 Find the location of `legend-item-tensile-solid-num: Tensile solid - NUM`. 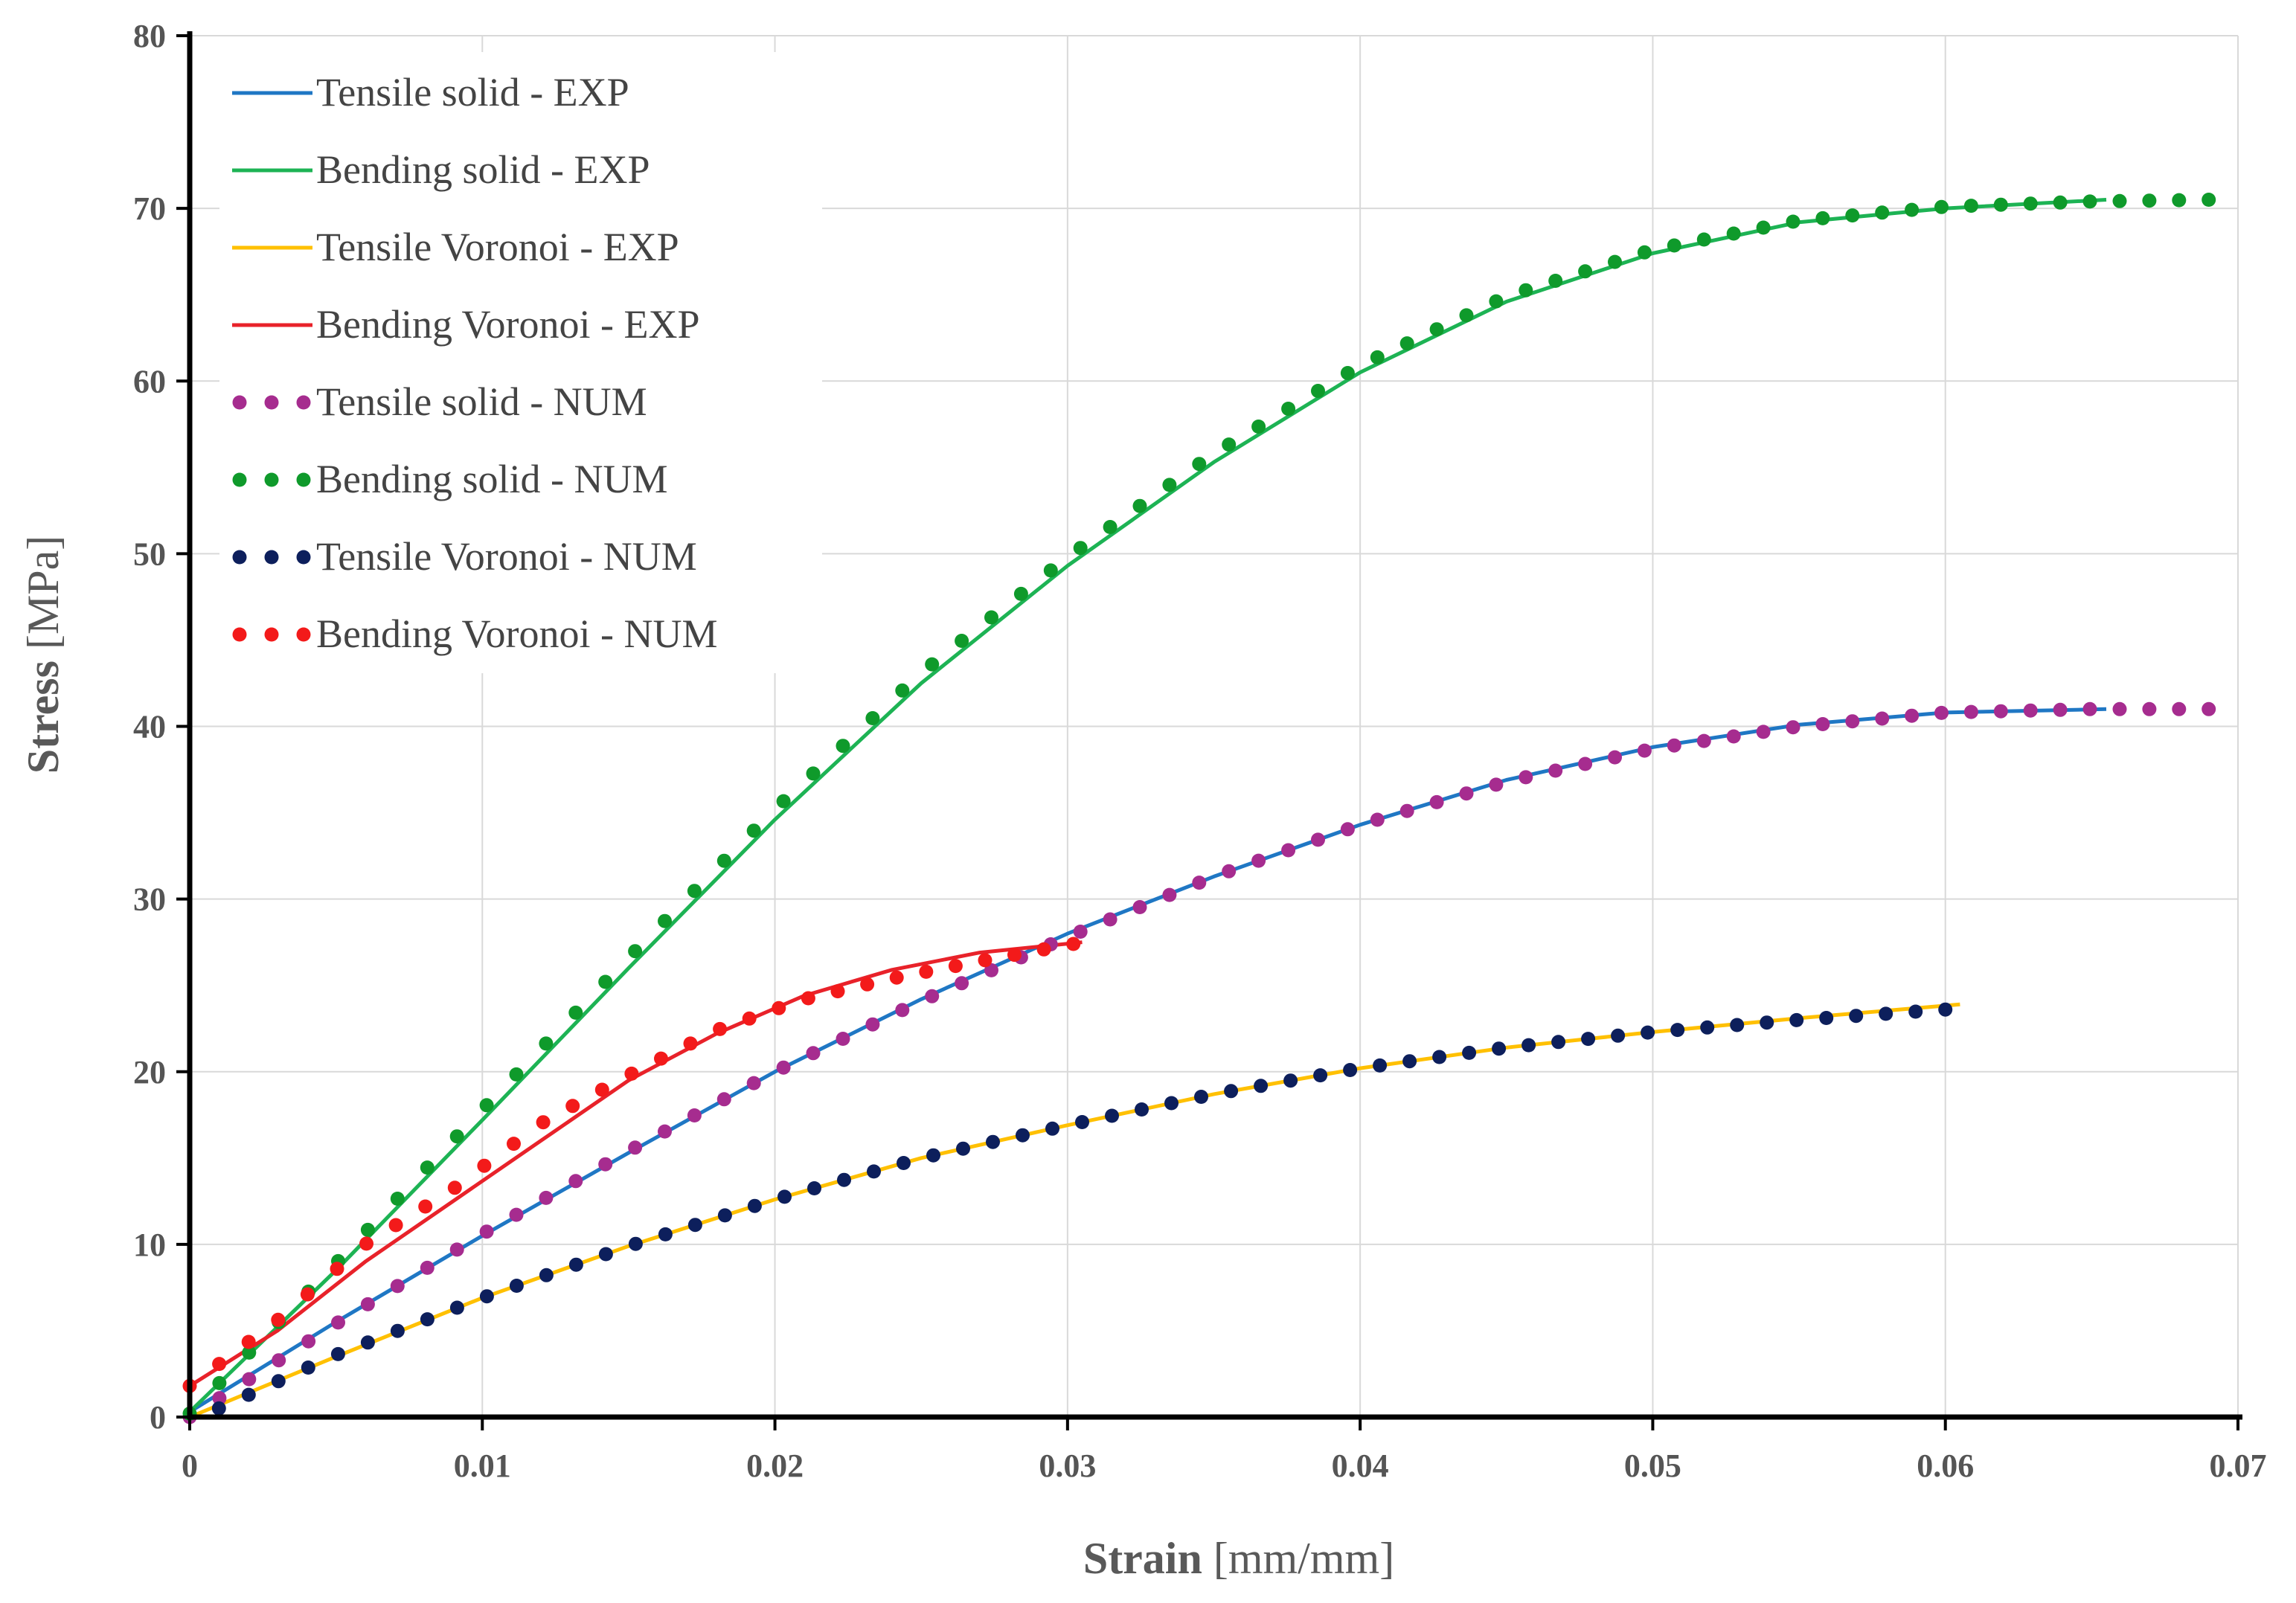

legend-item-tensile-solid-num: Tensile solid - NUM is located at coordinates (439, 402).